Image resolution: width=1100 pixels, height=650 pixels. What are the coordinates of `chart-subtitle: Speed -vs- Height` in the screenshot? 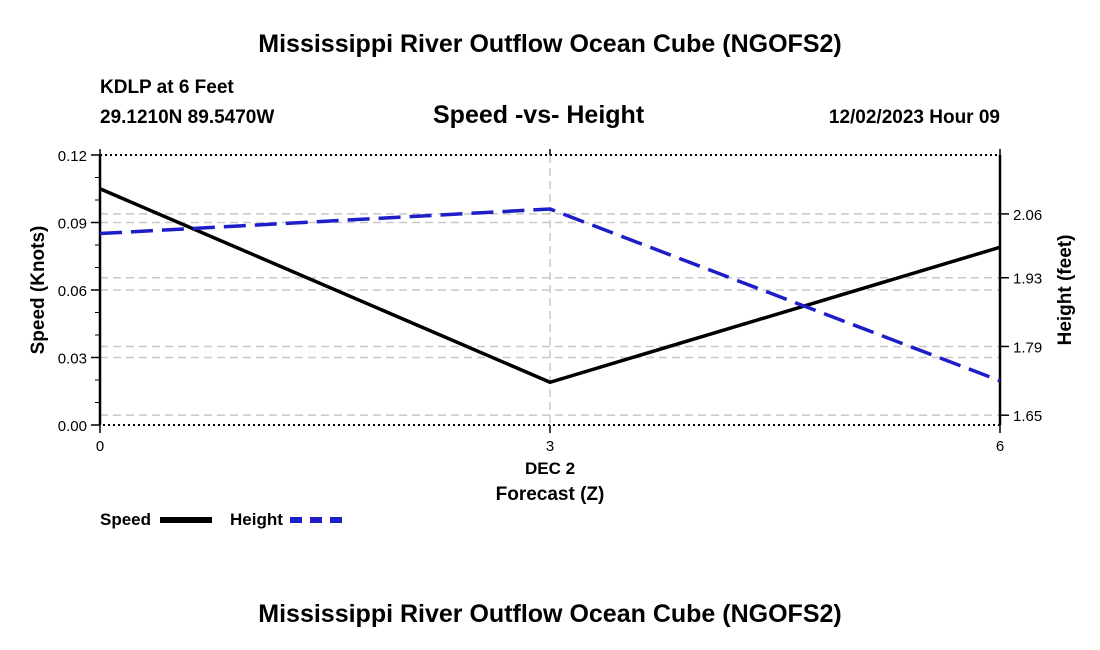 It's located at (539, 115).